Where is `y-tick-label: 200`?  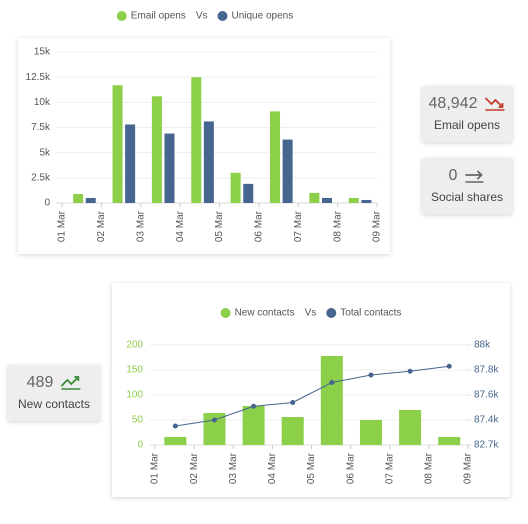
y-tick-label: 200 is located at coordinates (134, 345).